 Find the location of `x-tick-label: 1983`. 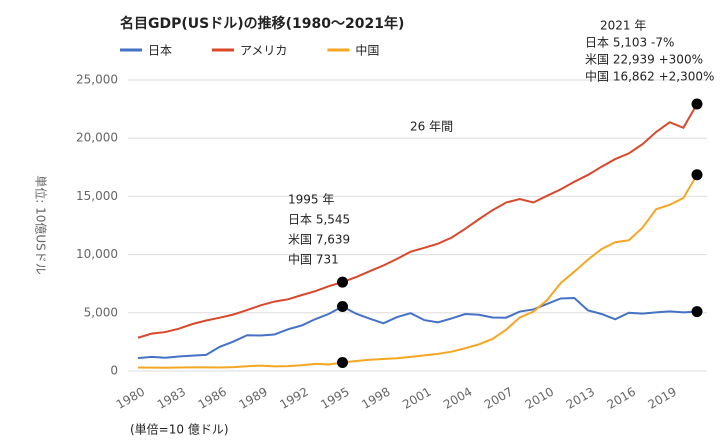

x-tick-label: 1983 is located at coordinates (171, 398).